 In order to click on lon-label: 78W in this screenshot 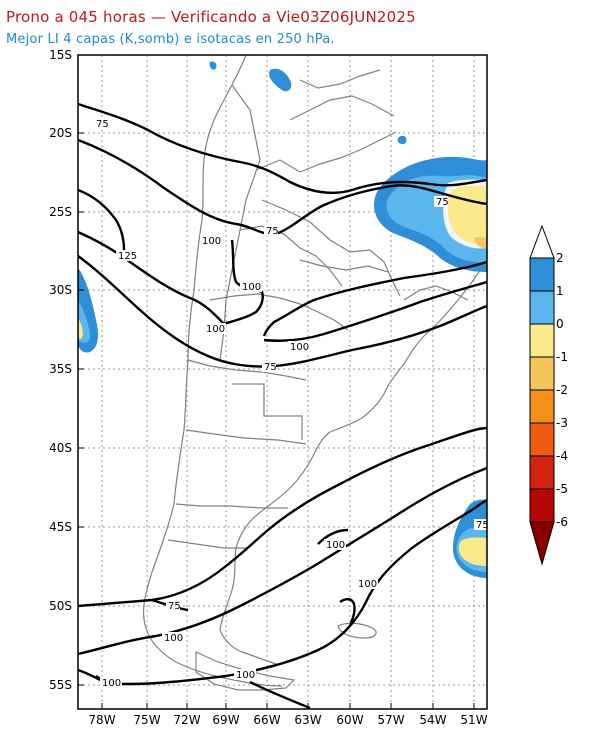, I will do `click(101, 720)`.